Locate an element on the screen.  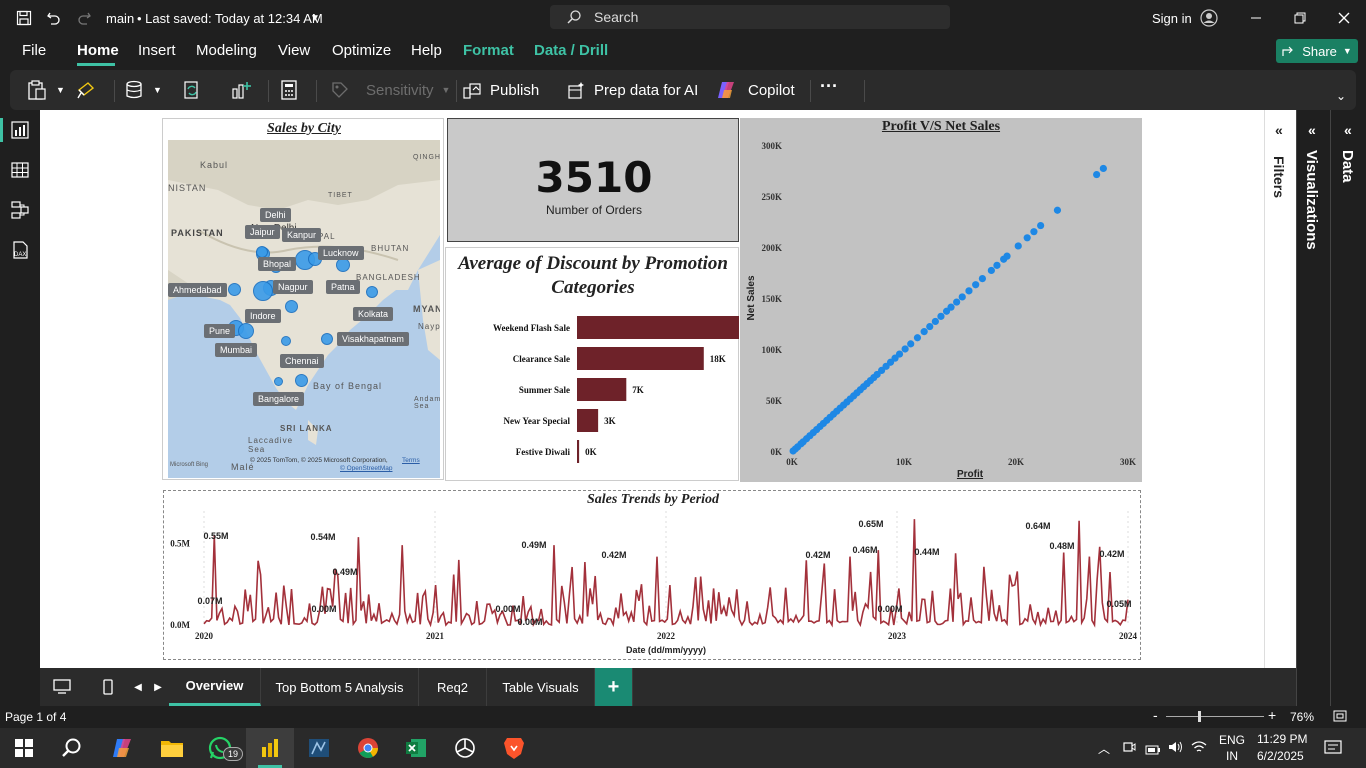
notification-center-icon is located at coordinates (1333, 750).